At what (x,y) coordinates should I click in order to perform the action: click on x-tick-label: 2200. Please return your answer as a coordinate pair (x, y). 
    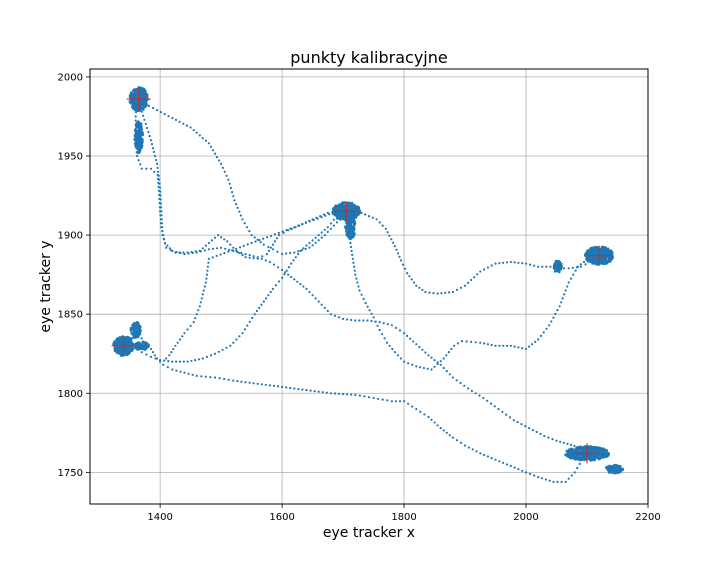
    Looking at the image, I should click on (647, 517).